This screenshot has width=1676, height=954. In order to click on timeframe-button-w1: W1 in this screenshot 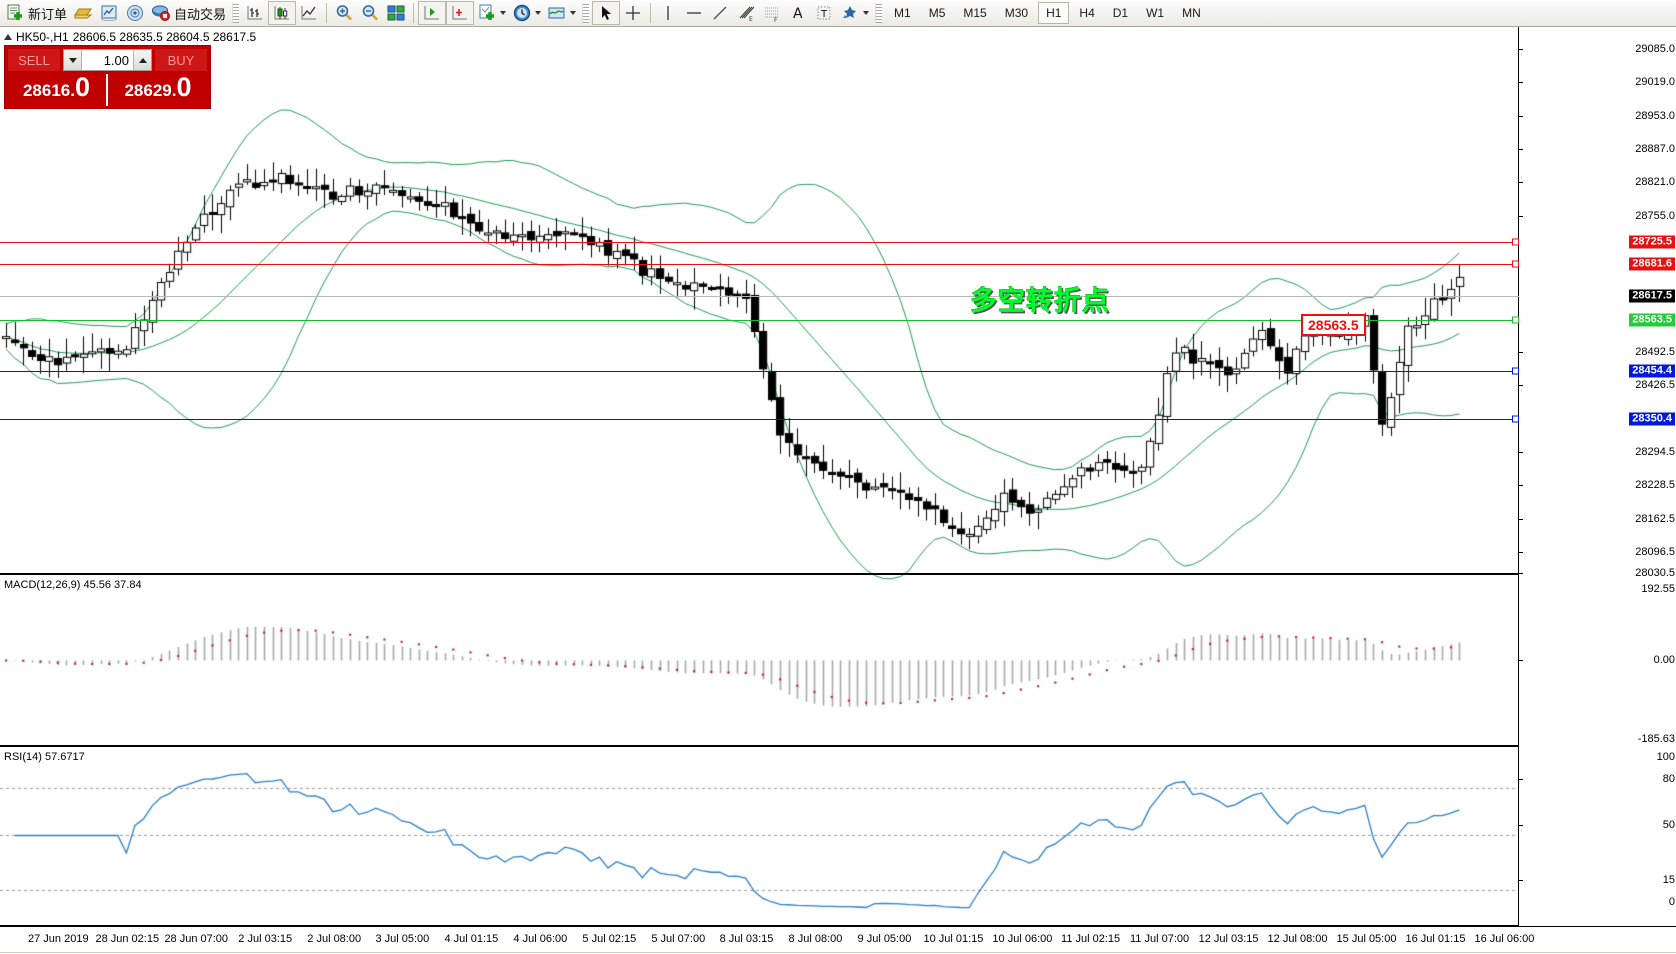, I will do `click(1155, 13)`.